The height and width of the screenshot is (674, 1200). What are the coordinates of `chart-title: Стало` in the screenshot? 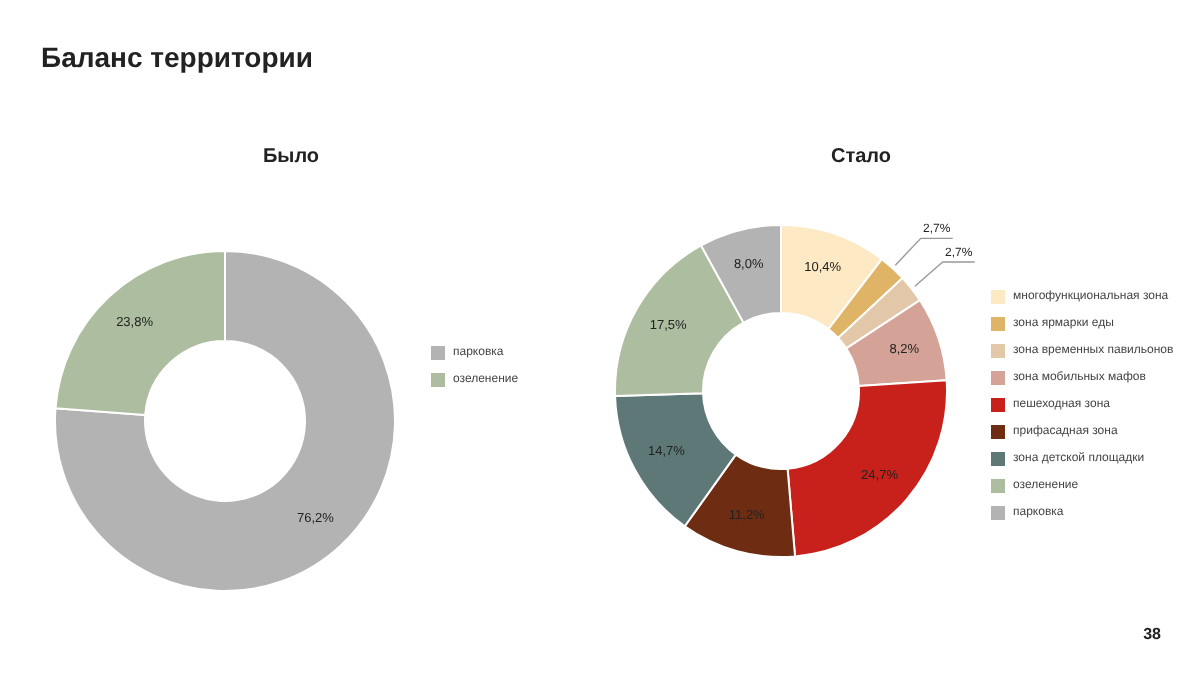 It's located at (861, 157).